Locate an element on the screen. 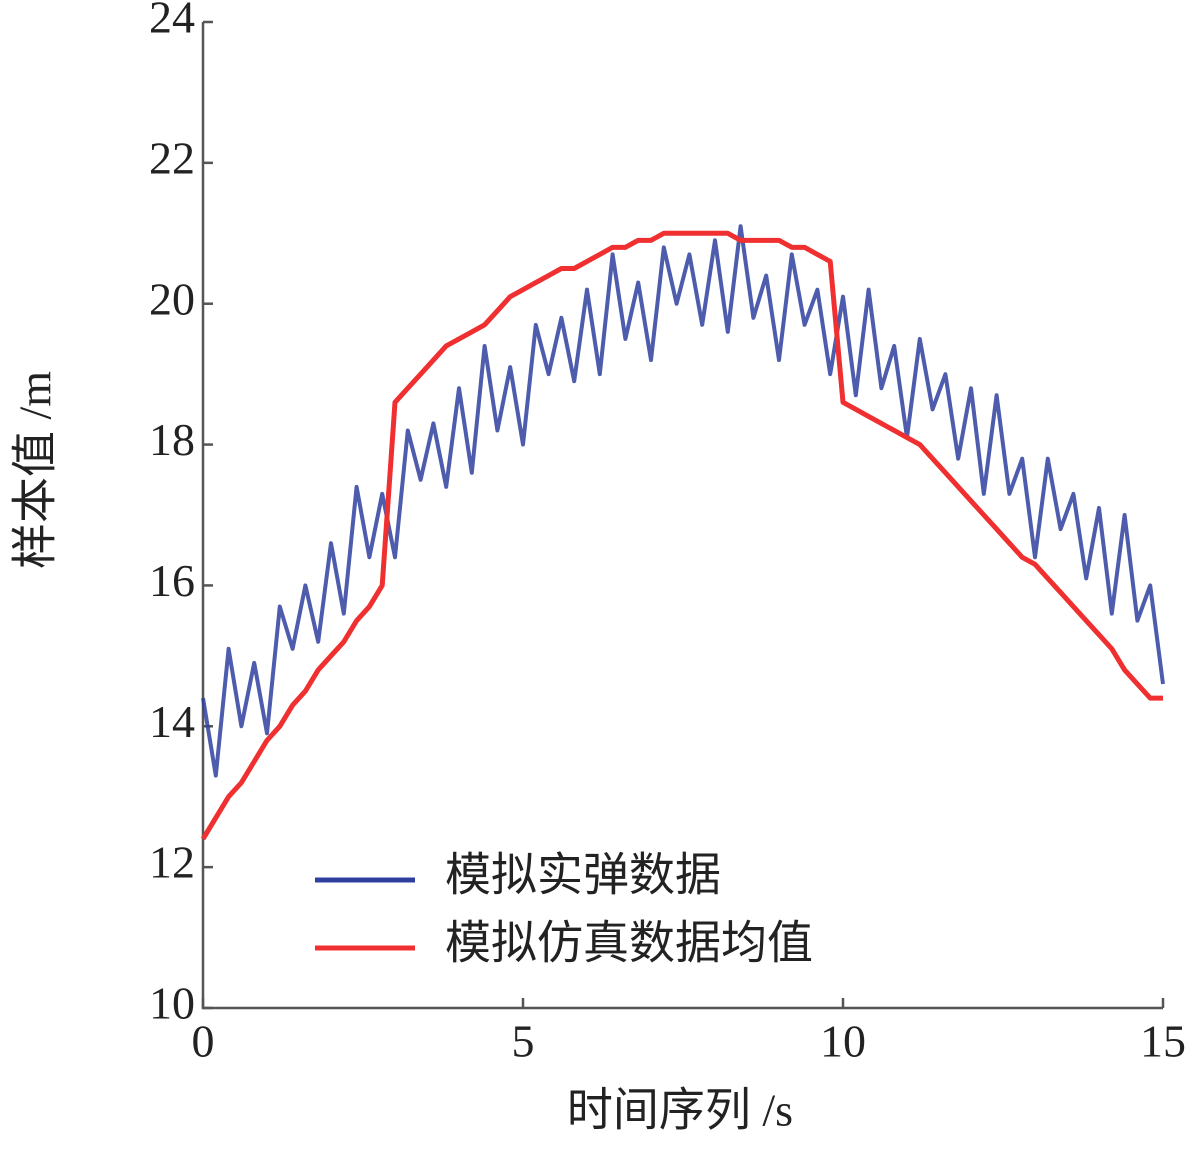 The height and width of the screenshot is (1150, 1200). y-tick-label: 18 is located at coordinates (172, 439).